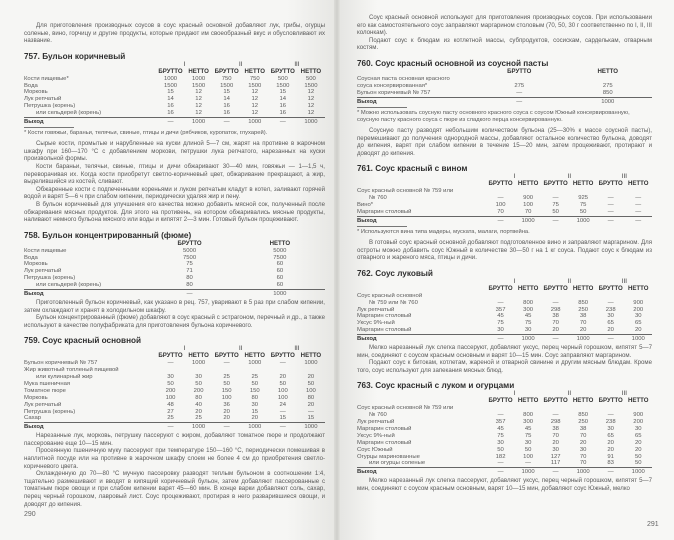 The height and width of the screenshot is (540, 674). I want to click on ingredient-name: Огурцы маринованные, so click(388, 456).